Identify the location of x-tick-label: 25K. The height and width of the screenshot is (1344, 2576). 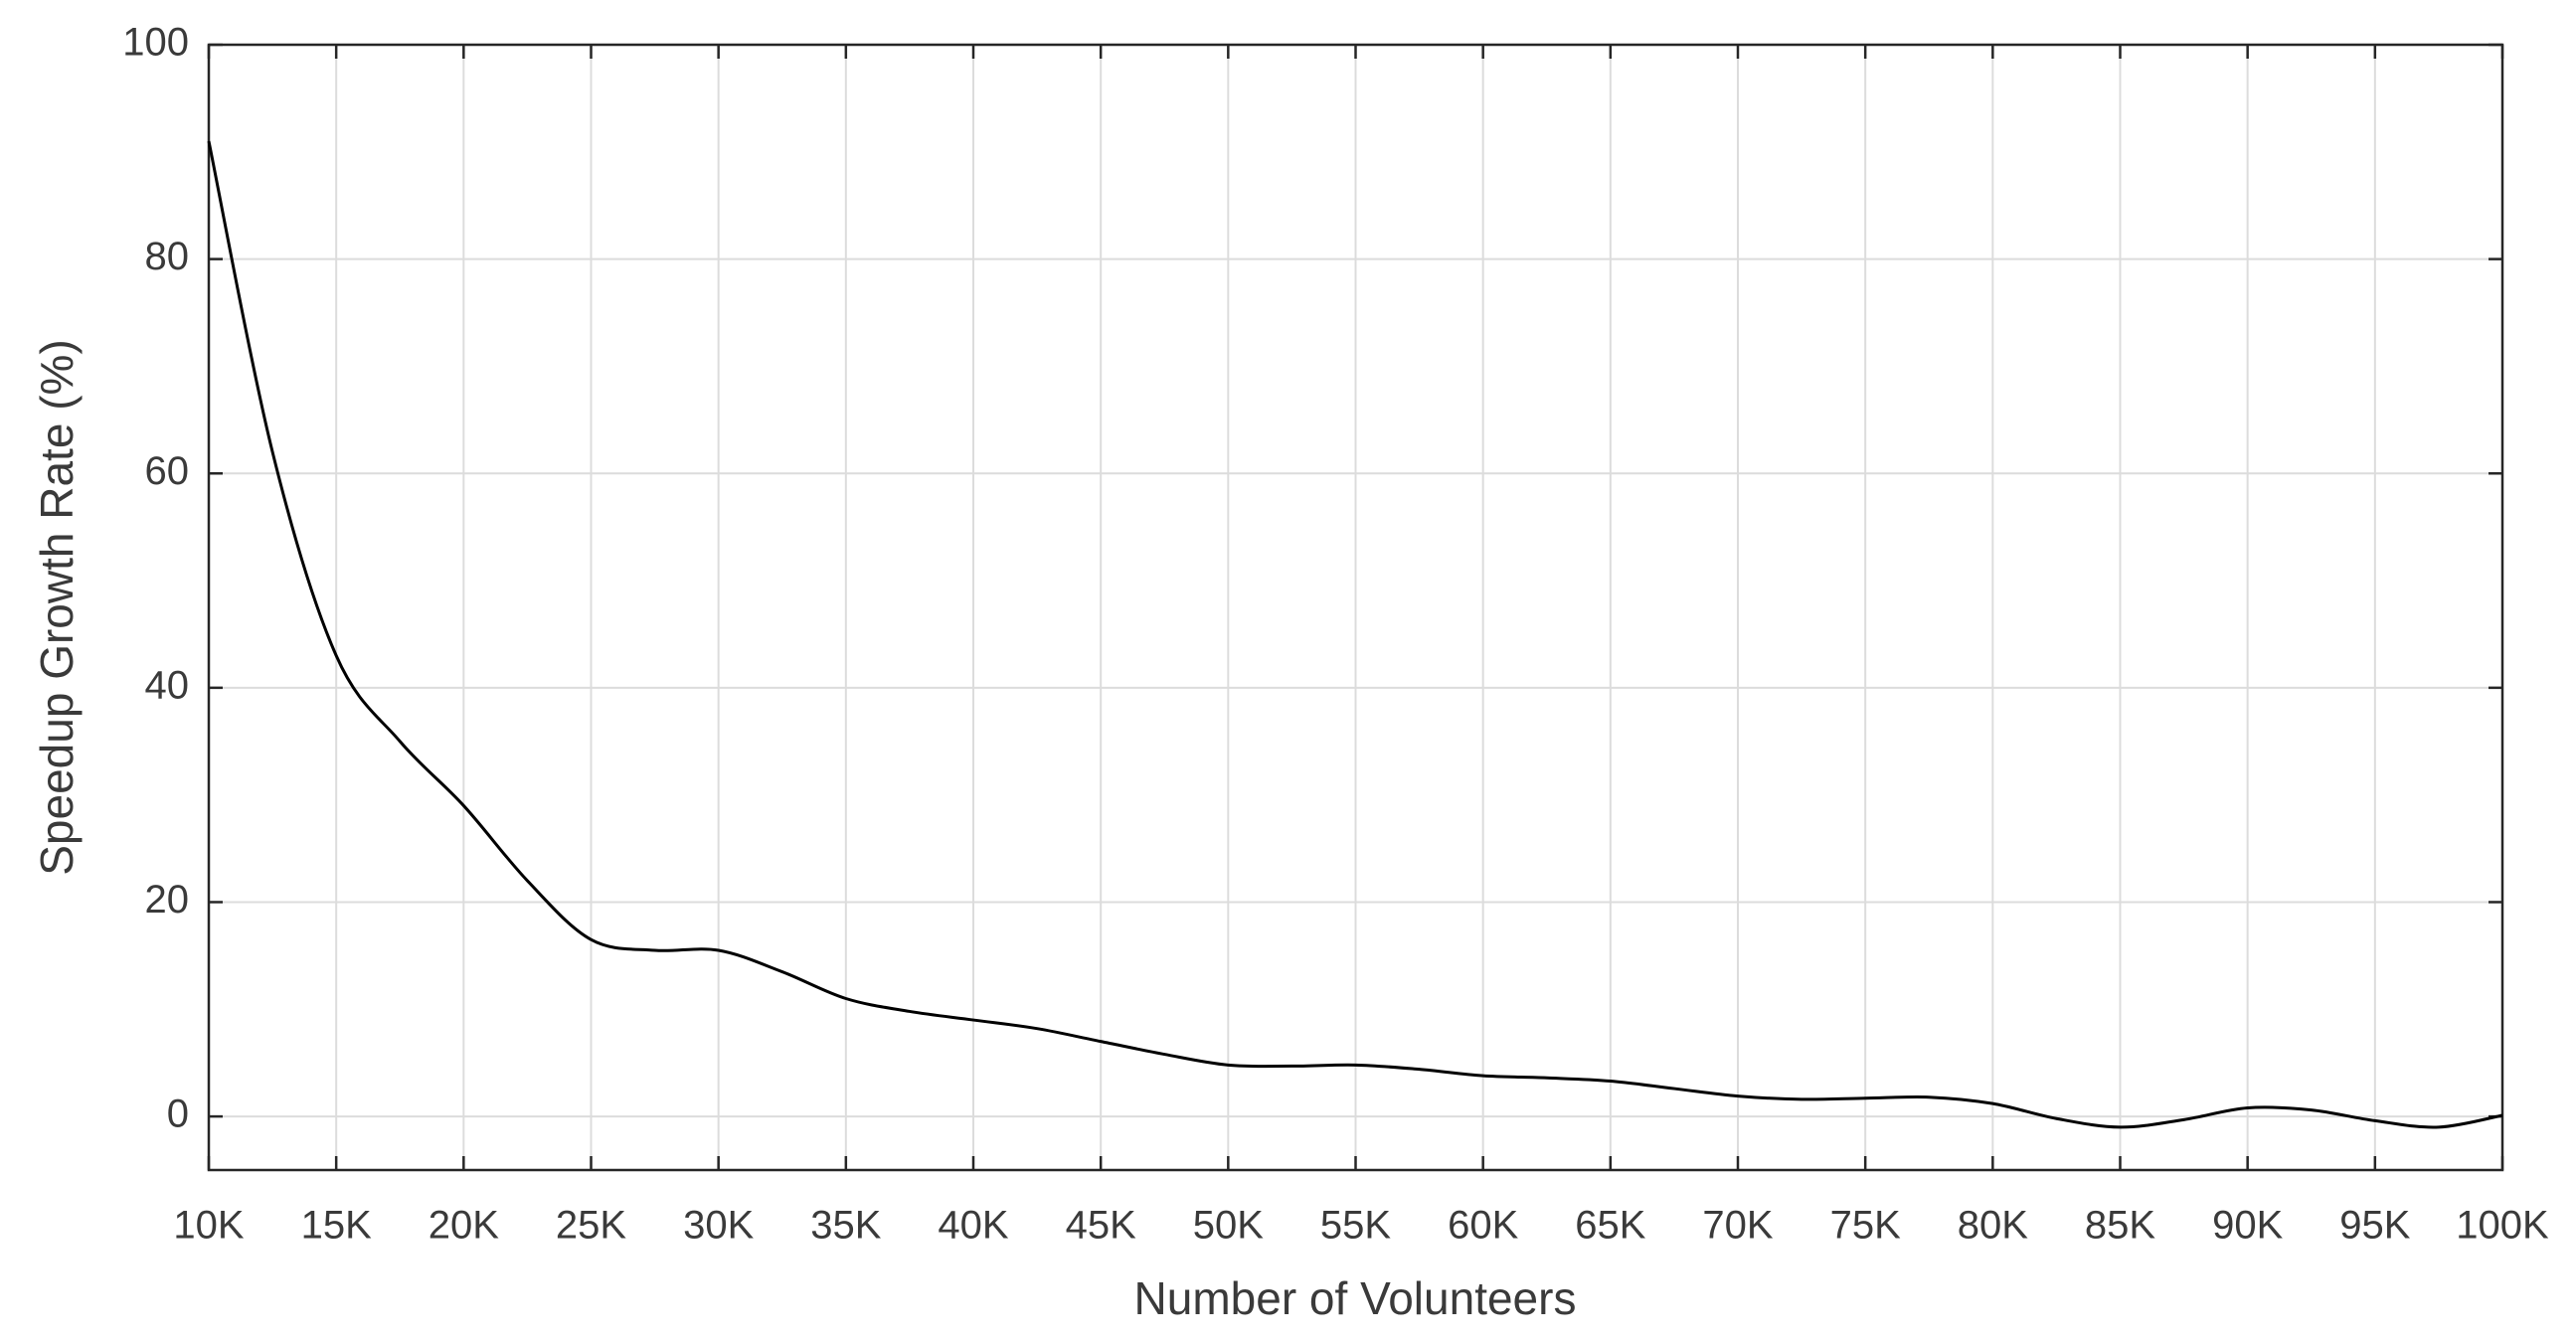
(591, 1226).